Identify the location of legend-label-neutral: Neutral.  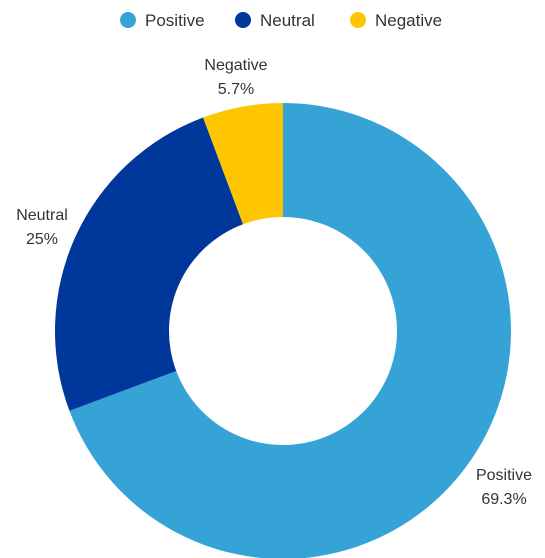
(287, 20).